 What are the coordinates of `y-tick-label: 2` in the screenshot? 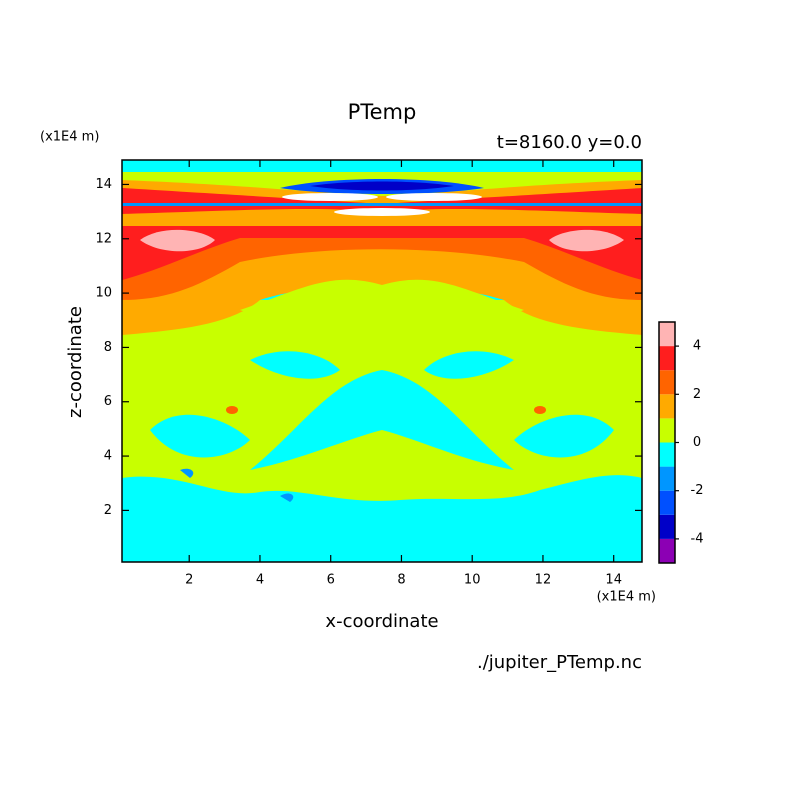 It's located at (108, 510).